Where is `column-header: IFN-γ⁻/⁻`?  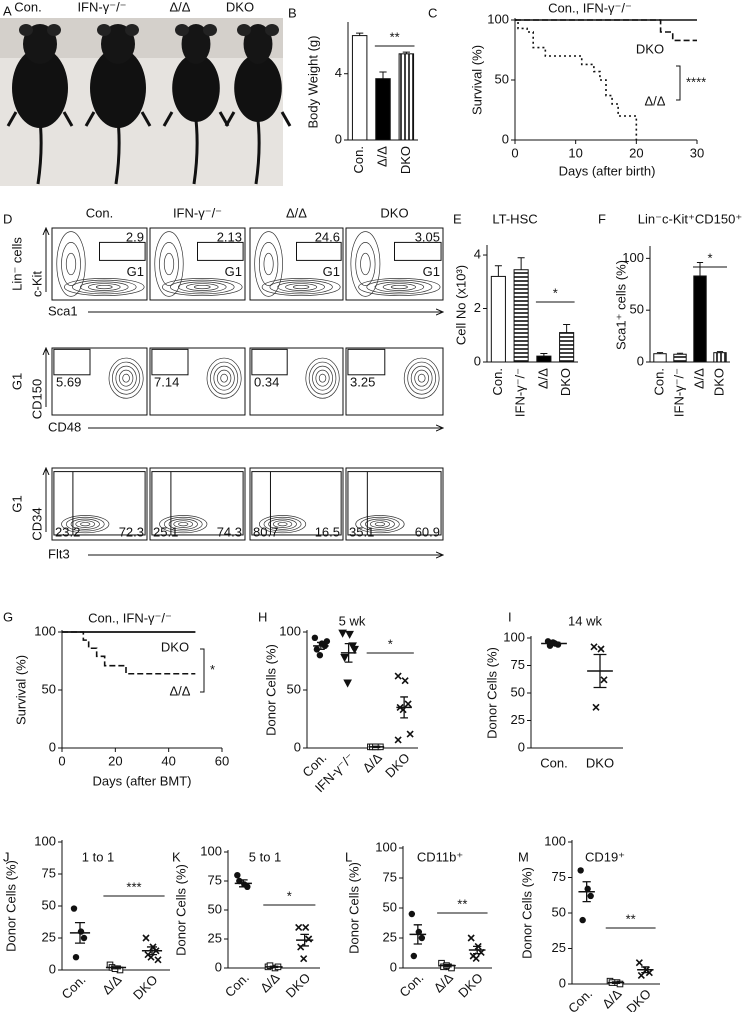 column-header: IFN-γ⁻/⁻ is located at coordinates (197, 212).